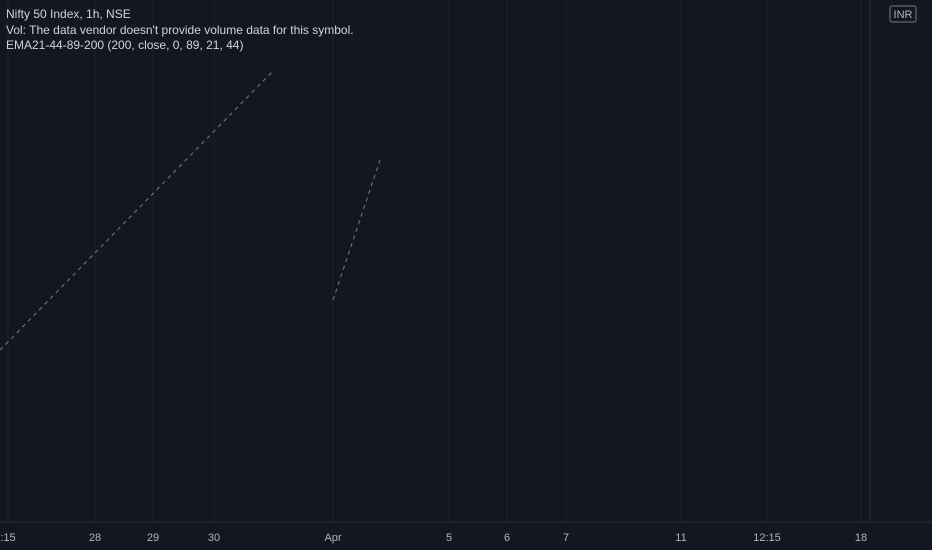  I want to click on time-axis, so click(466, 536).